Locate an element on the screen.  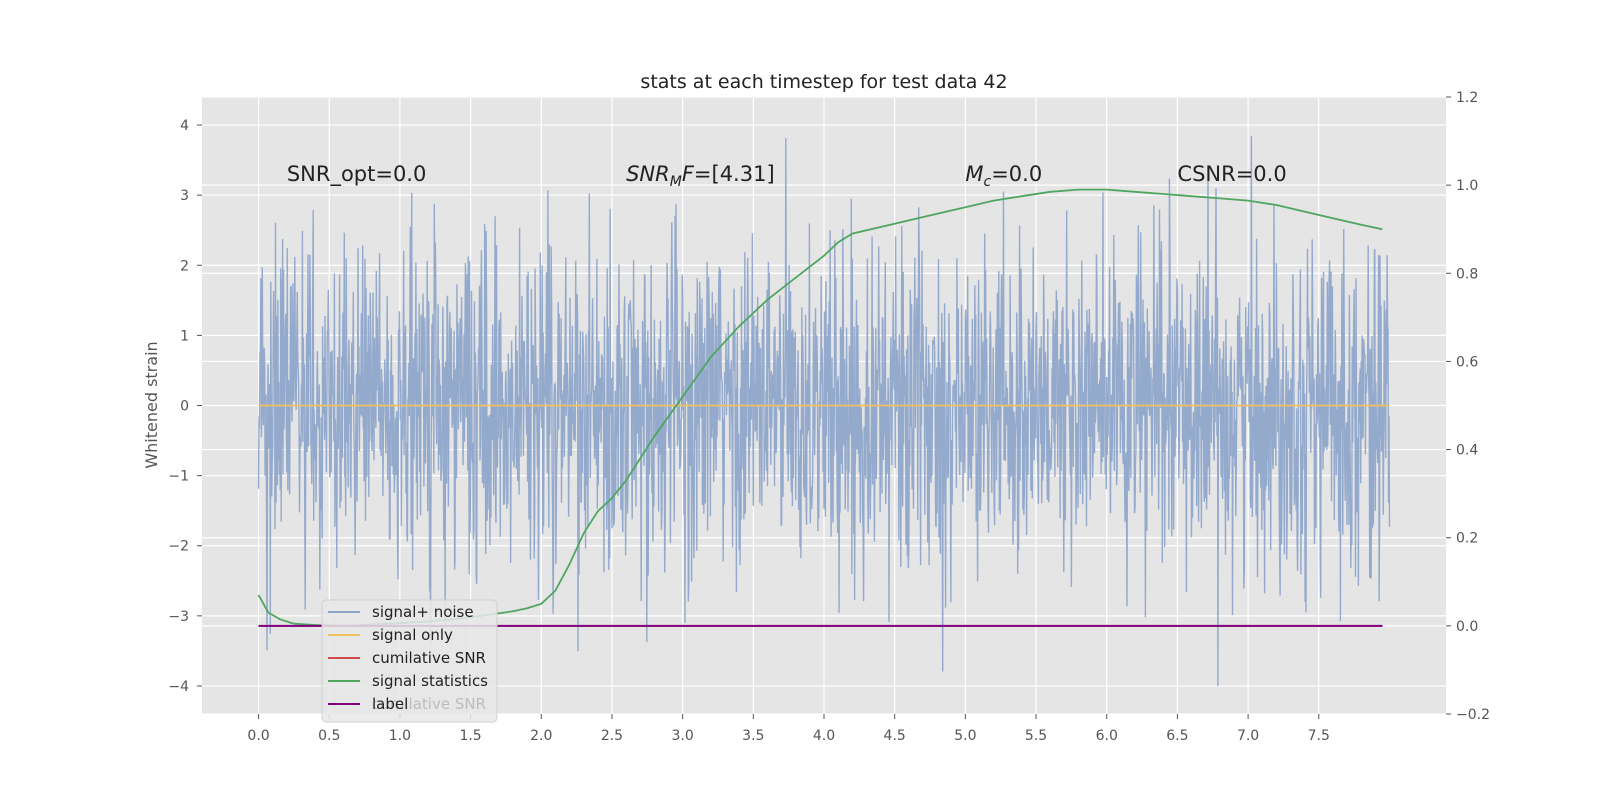
x-tick-label: 7.5 is located at coordinates (1319, 736).